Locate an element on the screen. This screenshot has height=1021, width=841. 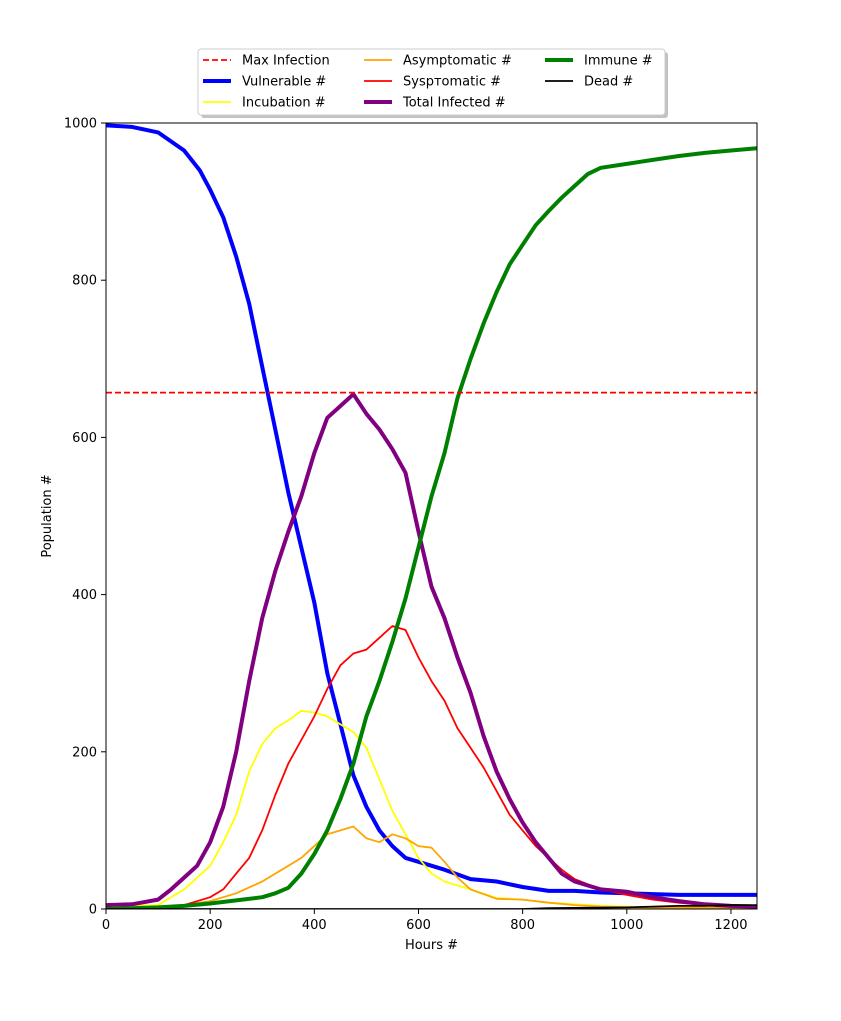
y-tick-label: 200 is located at coordinates (84, 752).